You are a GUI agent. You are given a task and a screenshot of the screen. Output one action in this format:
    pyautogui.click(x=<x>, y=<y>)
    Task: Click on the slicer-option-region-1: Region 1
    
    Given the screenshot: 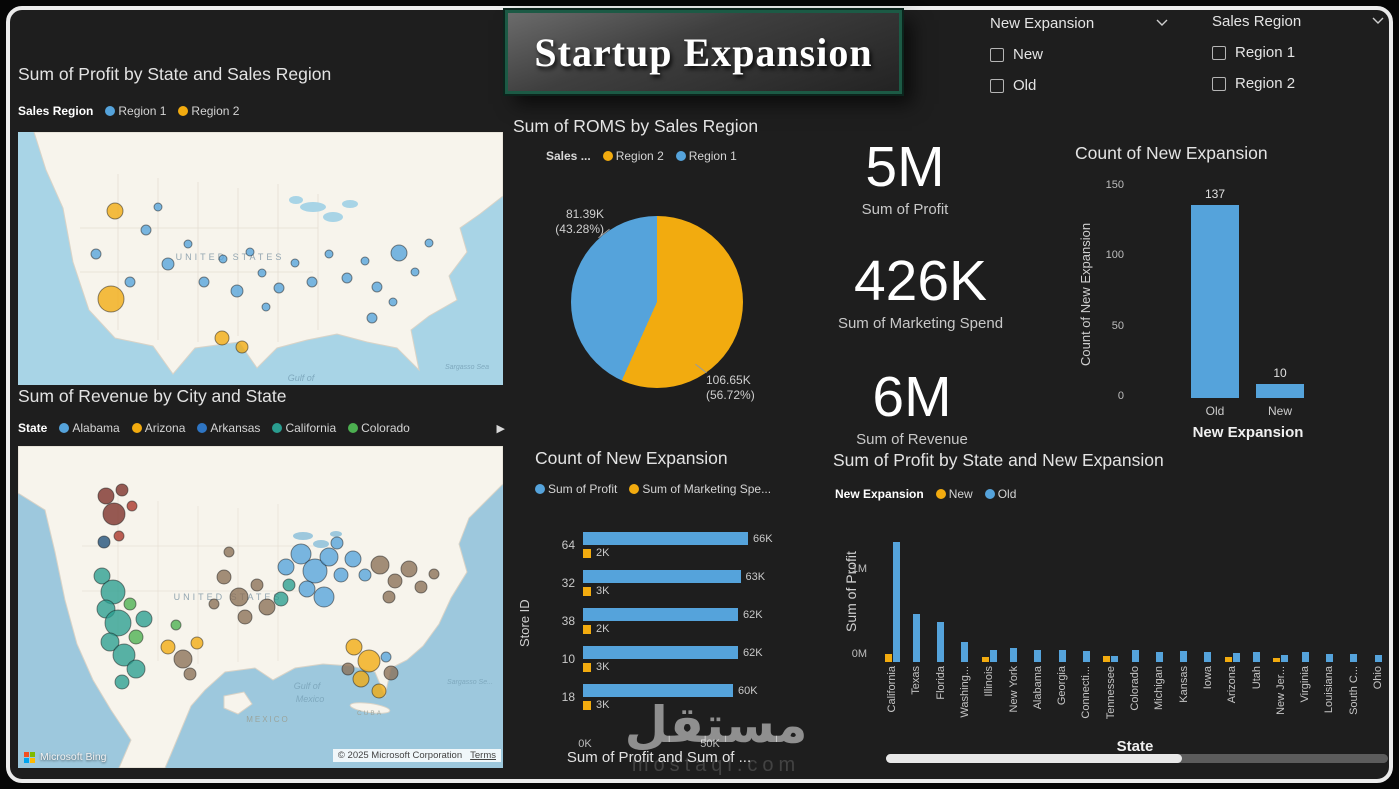 What is the action you would take?
    pyautogui.click(x=1298, y=52)
    